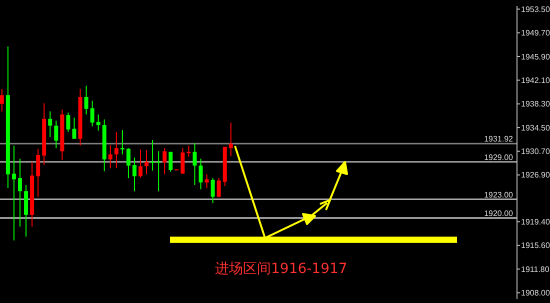 The image size is (550, 303). What do you see at coordinates (281, 269) in the screenshot?
I see `annotation: 进场区间1916-1917` at bounding box center [281, 269].